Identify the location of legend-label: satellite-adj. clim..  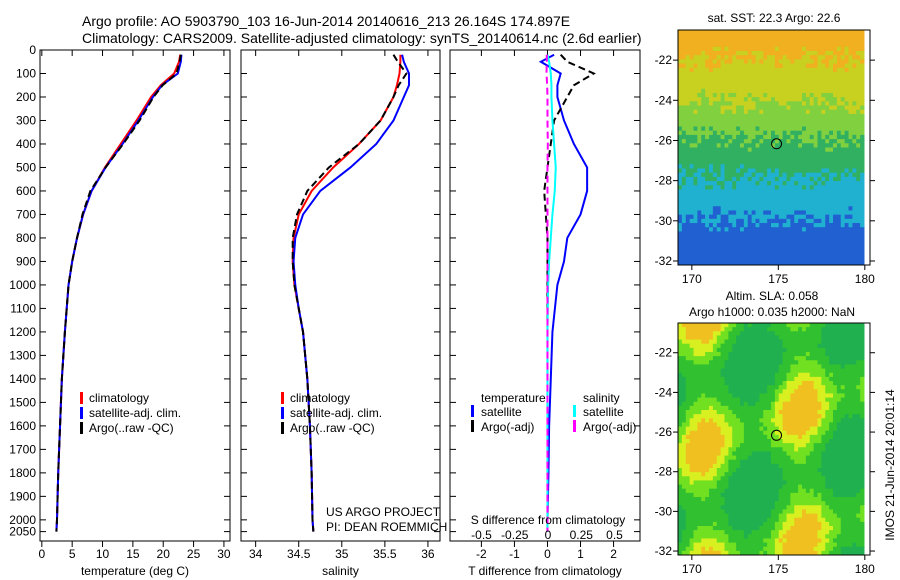
(336, 413).